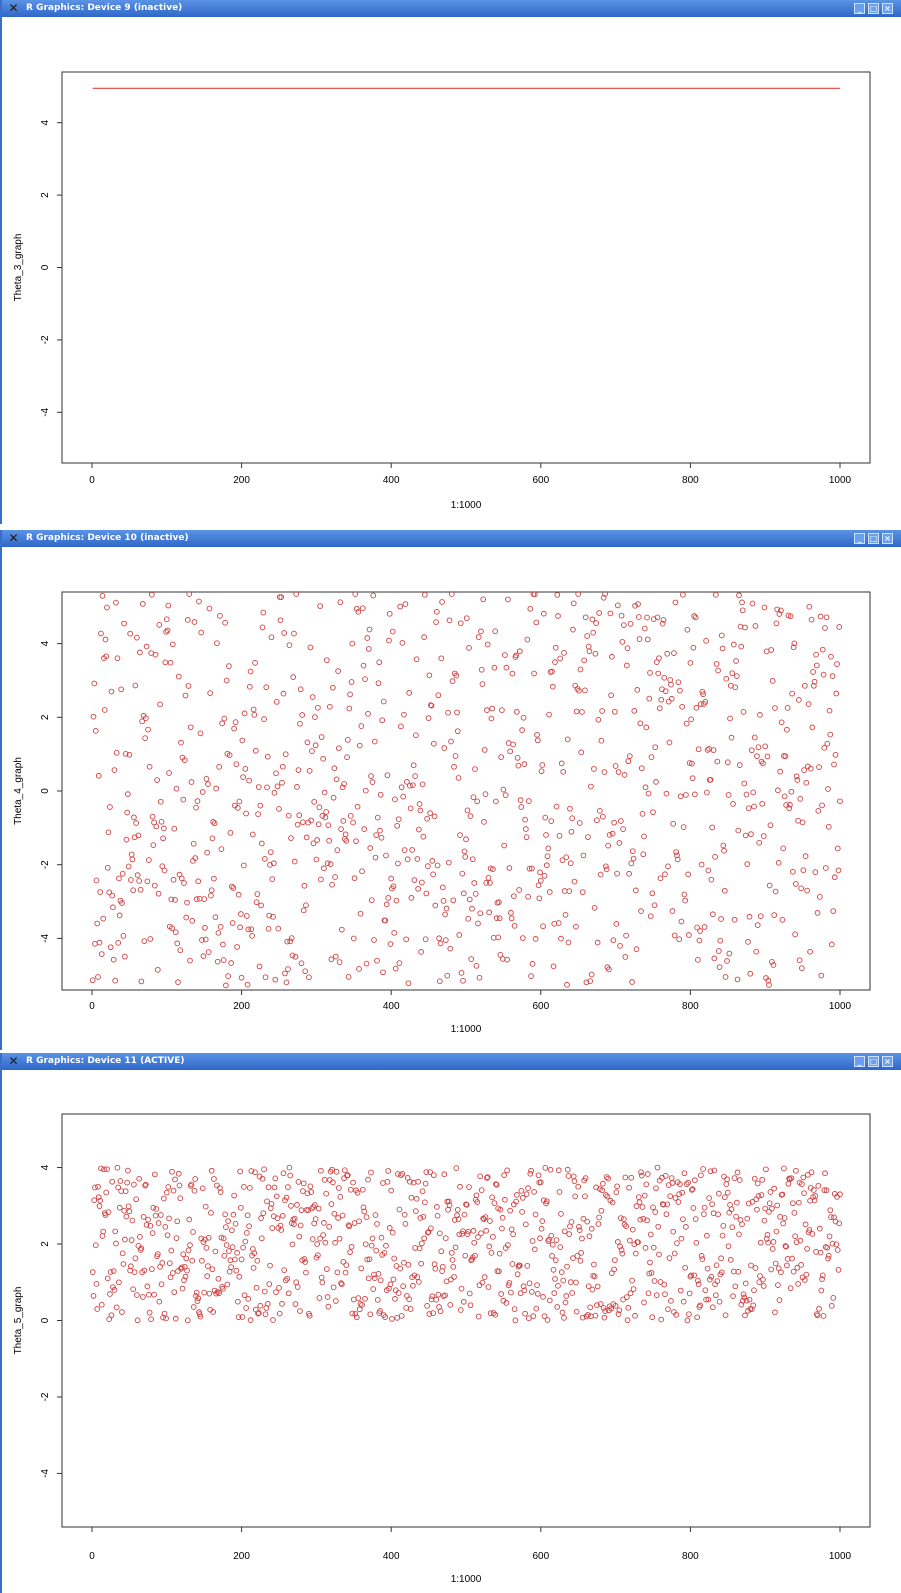 The image size is (901, 1593). Describe the element at coordinates (451, 538) in the screenshot. I see `window-titlebar: ✕ R Graphics: Device 10 (inactive) _ □ ×` at that location.